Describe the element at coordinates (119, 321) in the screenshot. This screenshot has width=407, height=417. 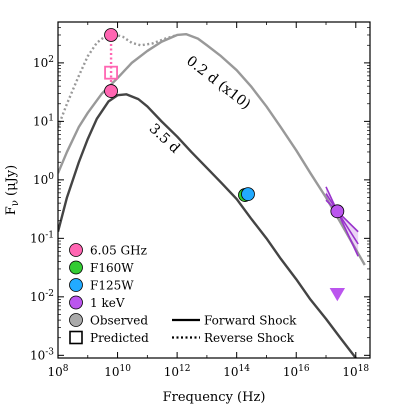
I see `legend-label-observed: Observed` at that location.